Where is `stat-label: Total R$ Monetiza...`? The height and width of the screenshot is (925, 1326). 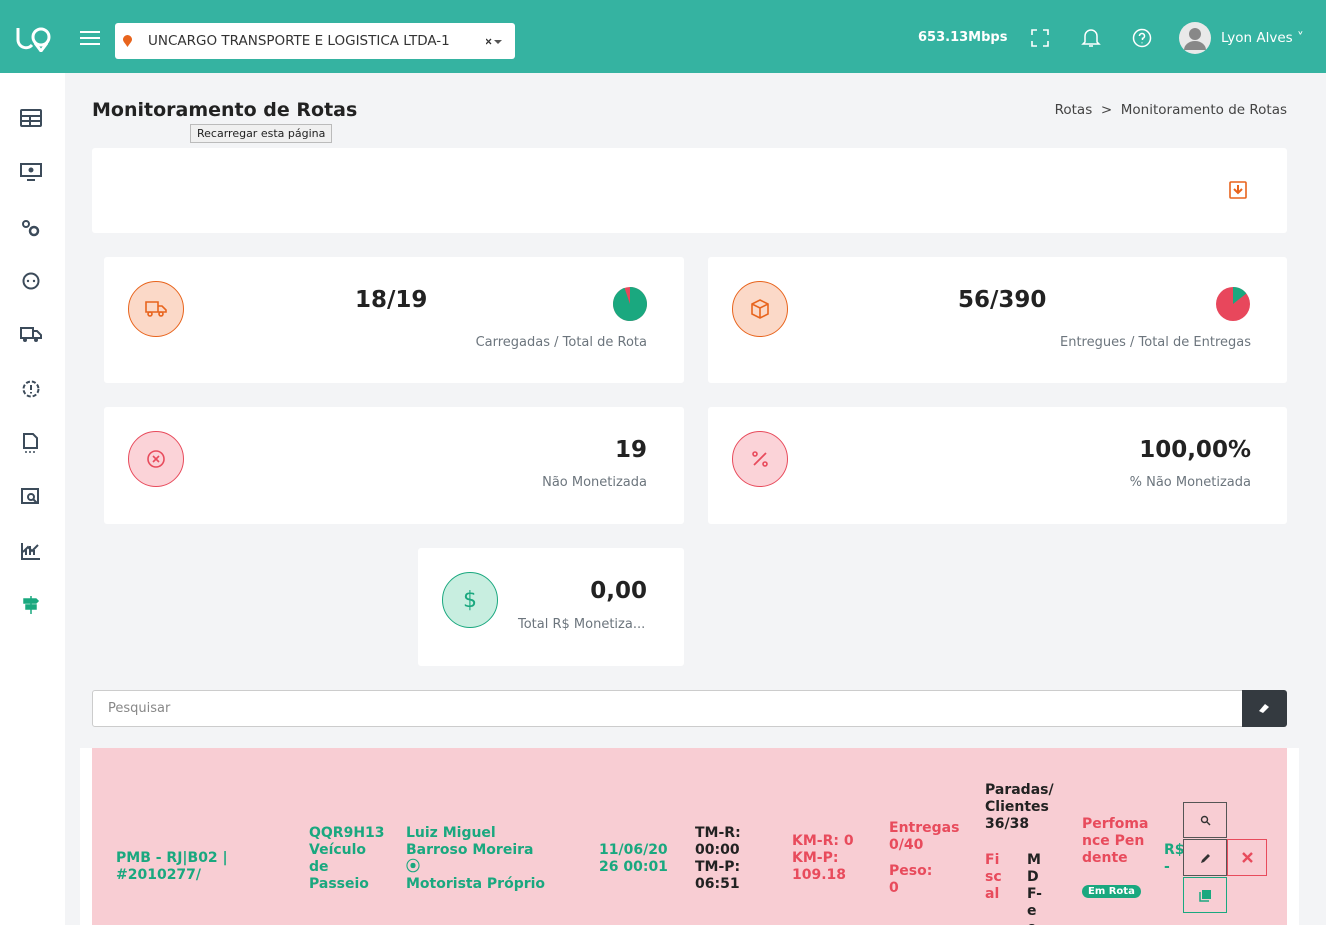 stat-label: Total R$ Monetiza... is located at coordinates (582, 624).